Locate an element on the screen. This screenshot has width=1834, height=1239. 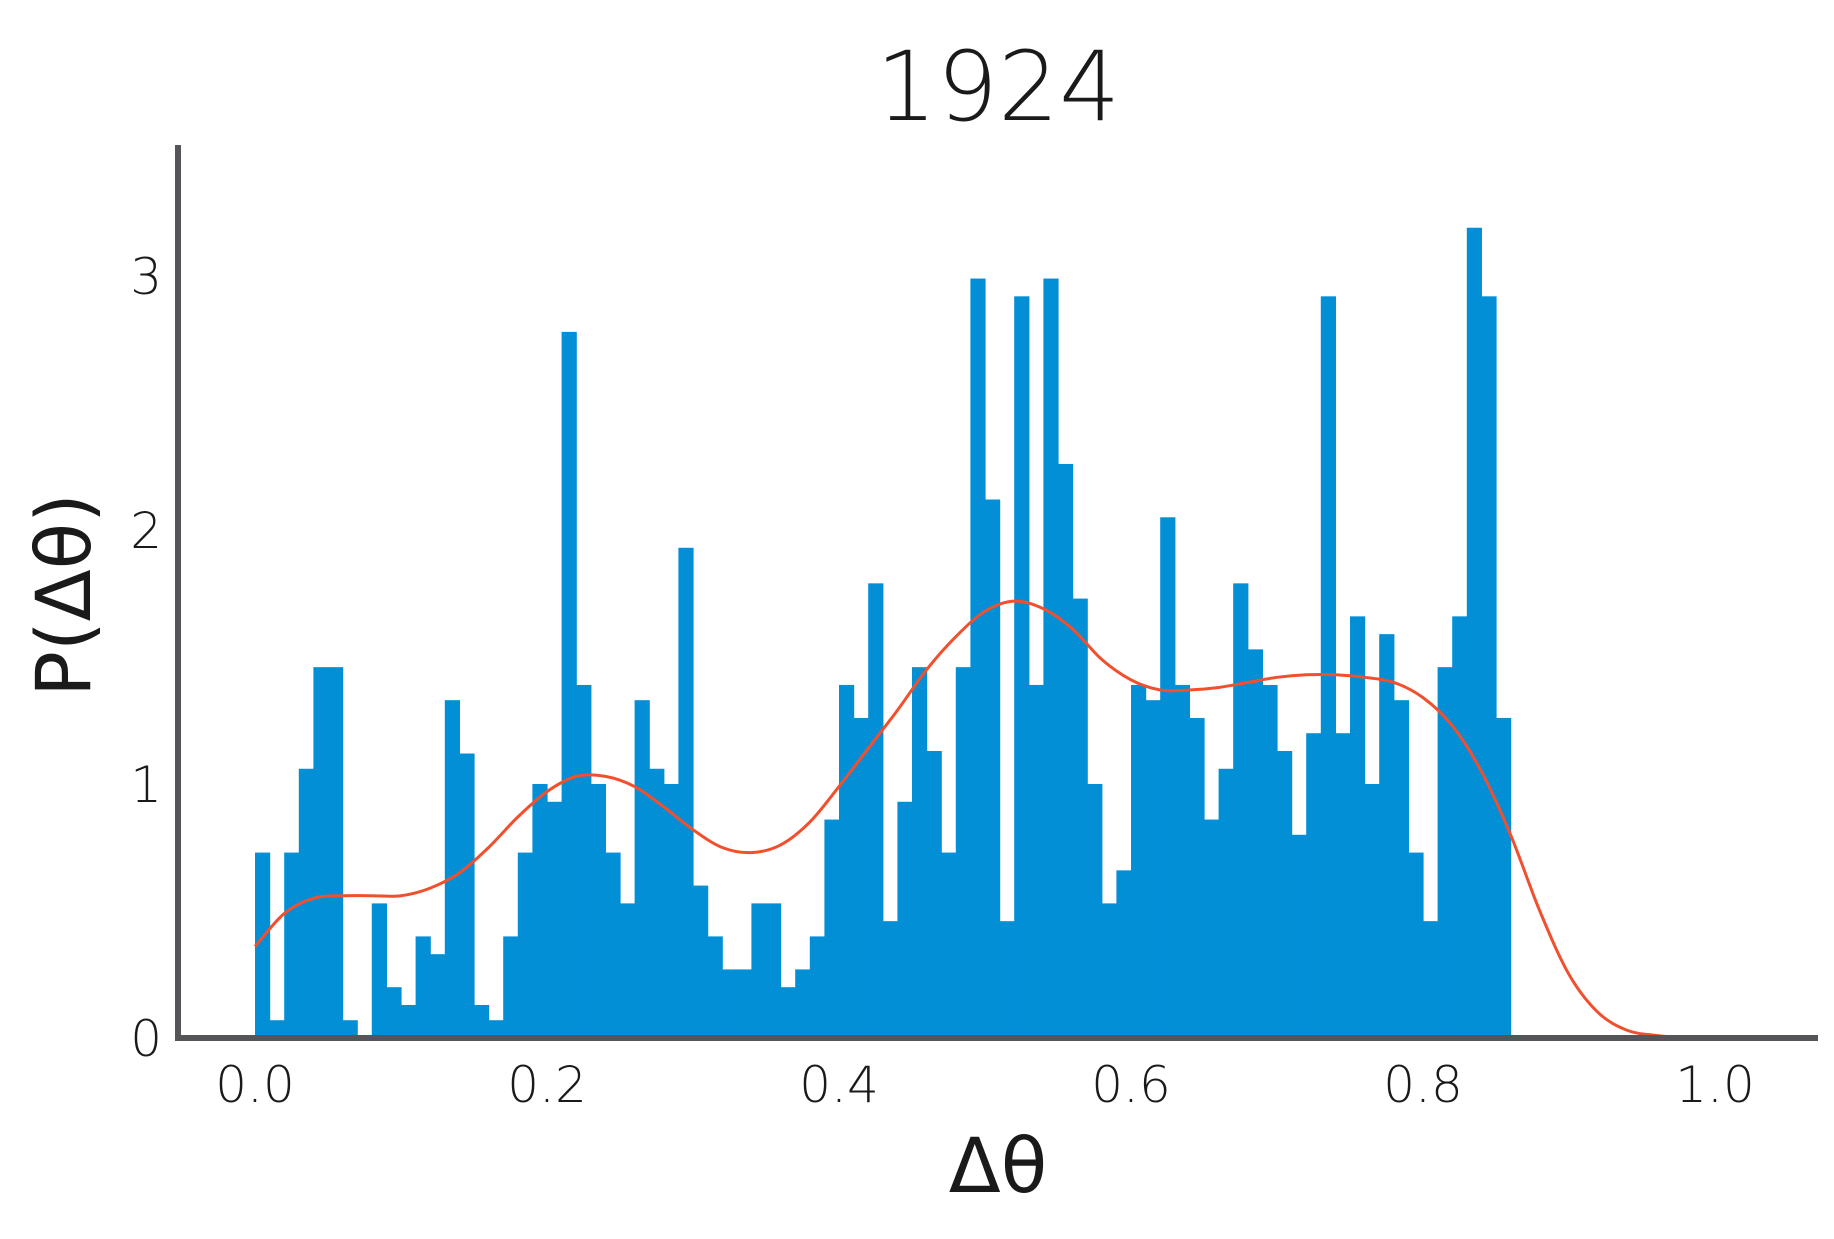
x-tick-label: 0.6 is located at coordinates (1131, 1085).